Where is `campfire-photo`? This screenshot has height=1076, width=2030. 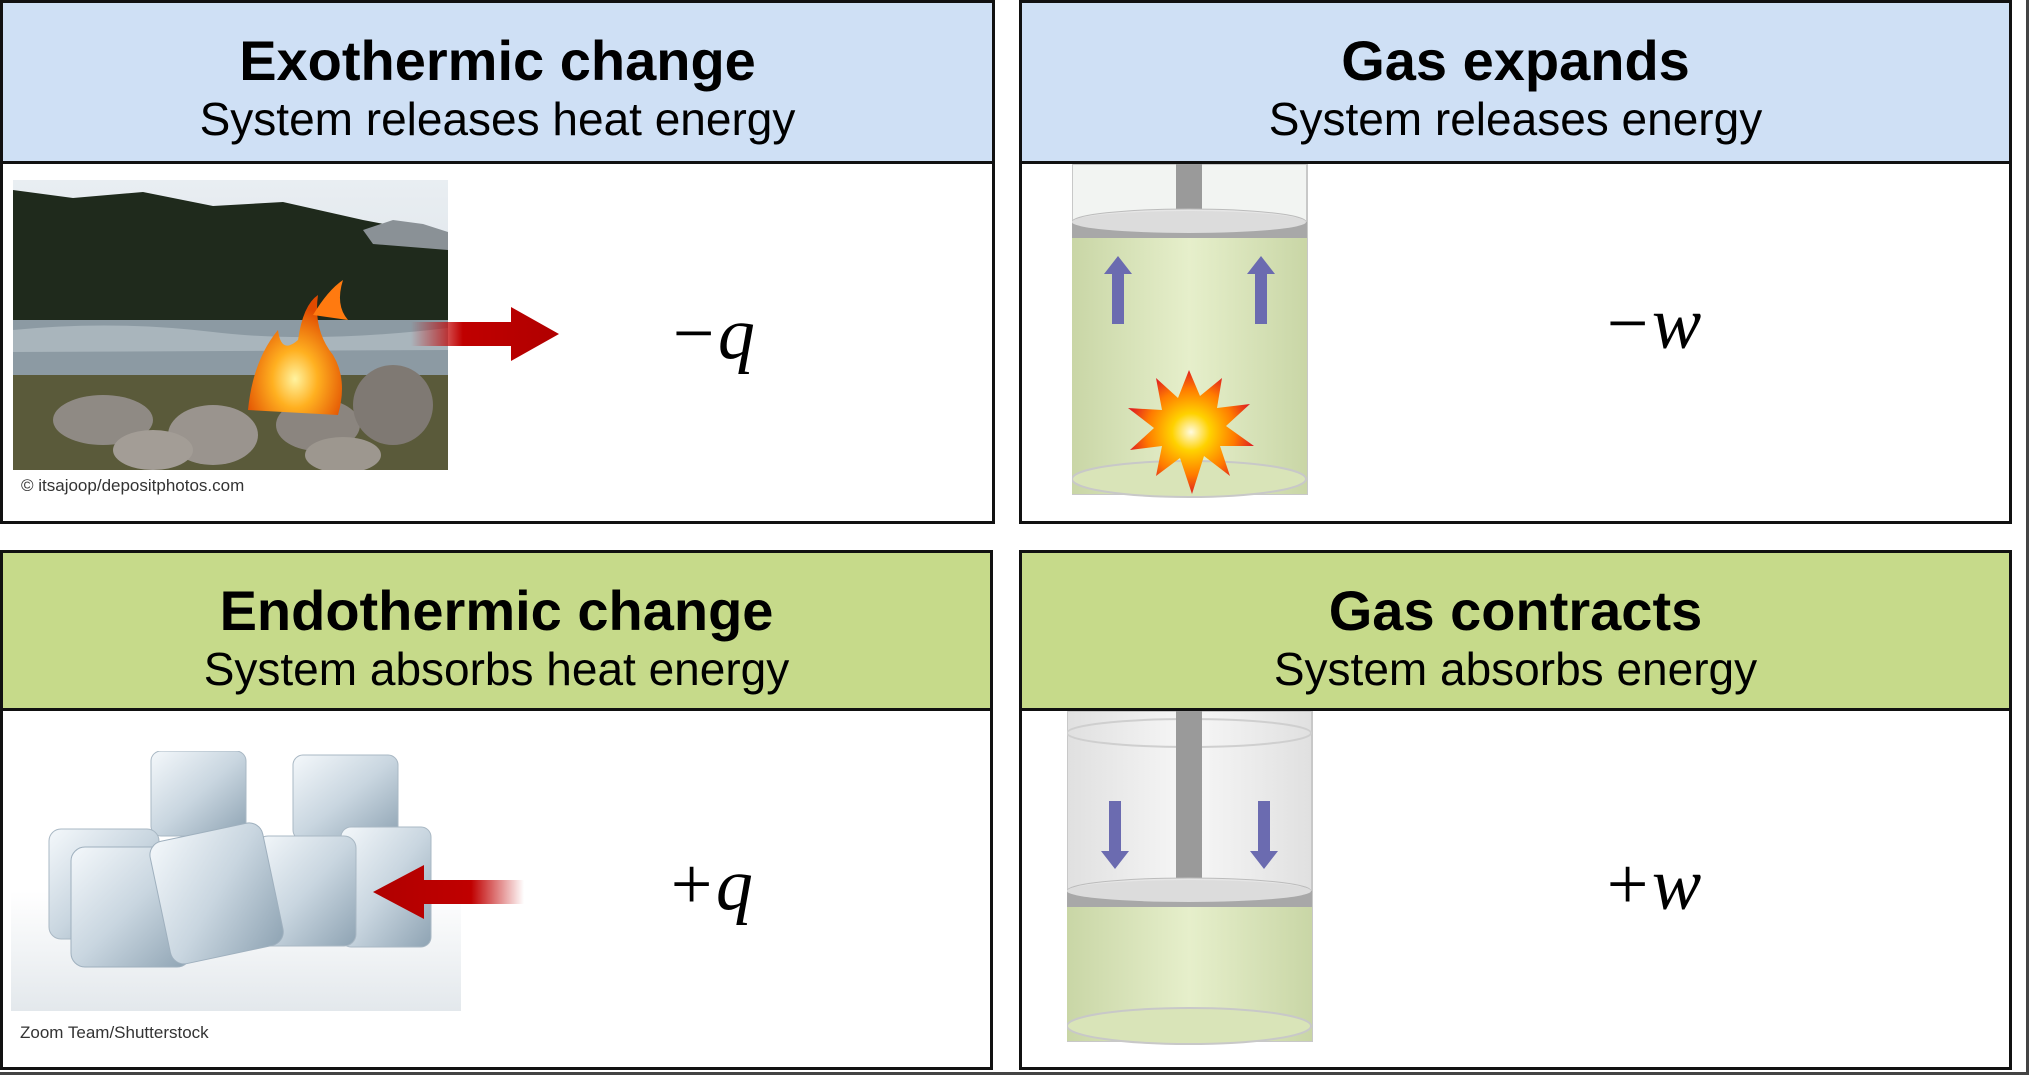
campfire-photo is located at coordinates (230, 325).